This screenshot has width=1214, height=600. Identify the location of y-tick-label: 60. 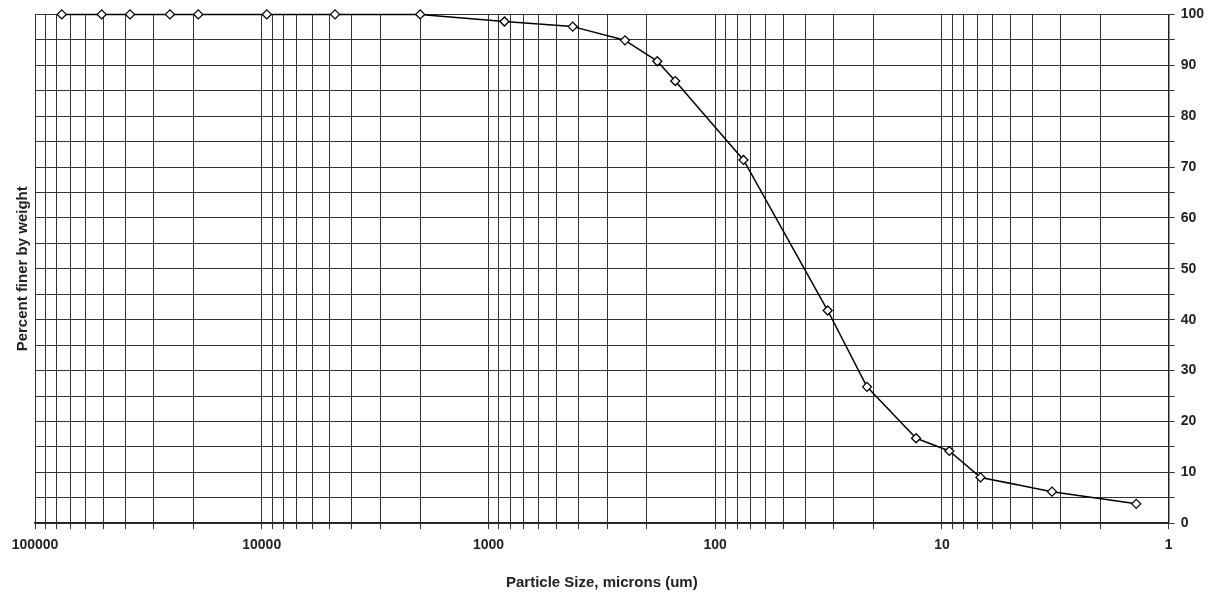
(1188, 216).